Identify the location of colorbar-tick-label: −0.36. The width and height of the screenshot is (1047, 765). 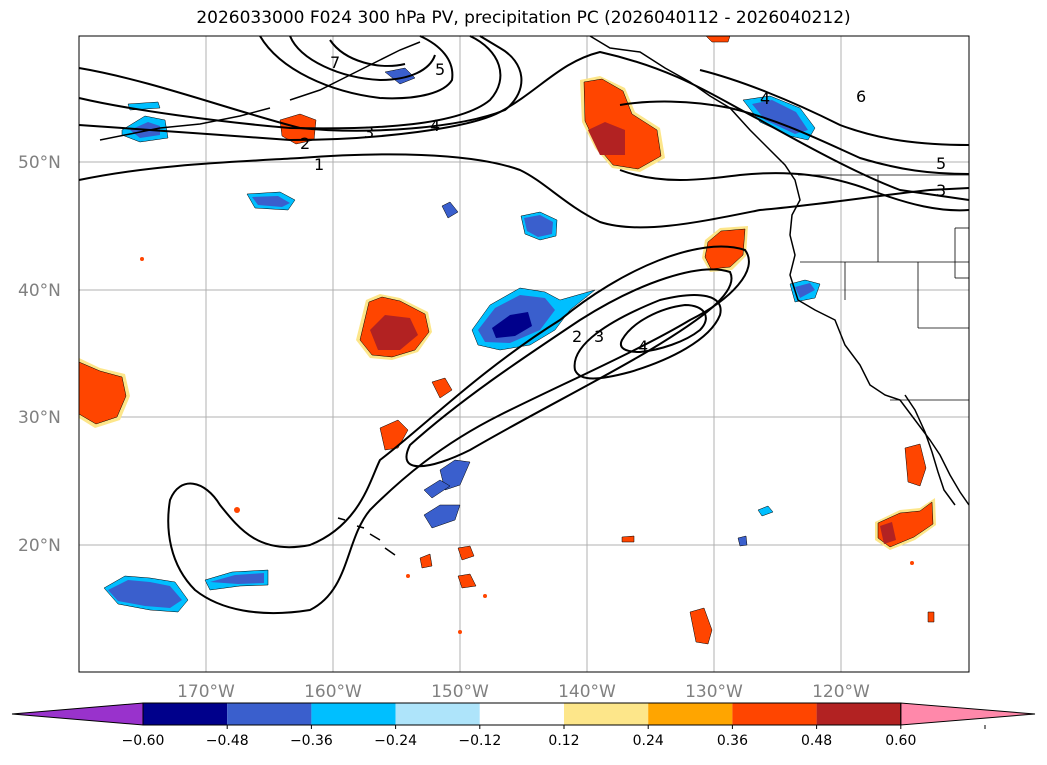
(311, 741).